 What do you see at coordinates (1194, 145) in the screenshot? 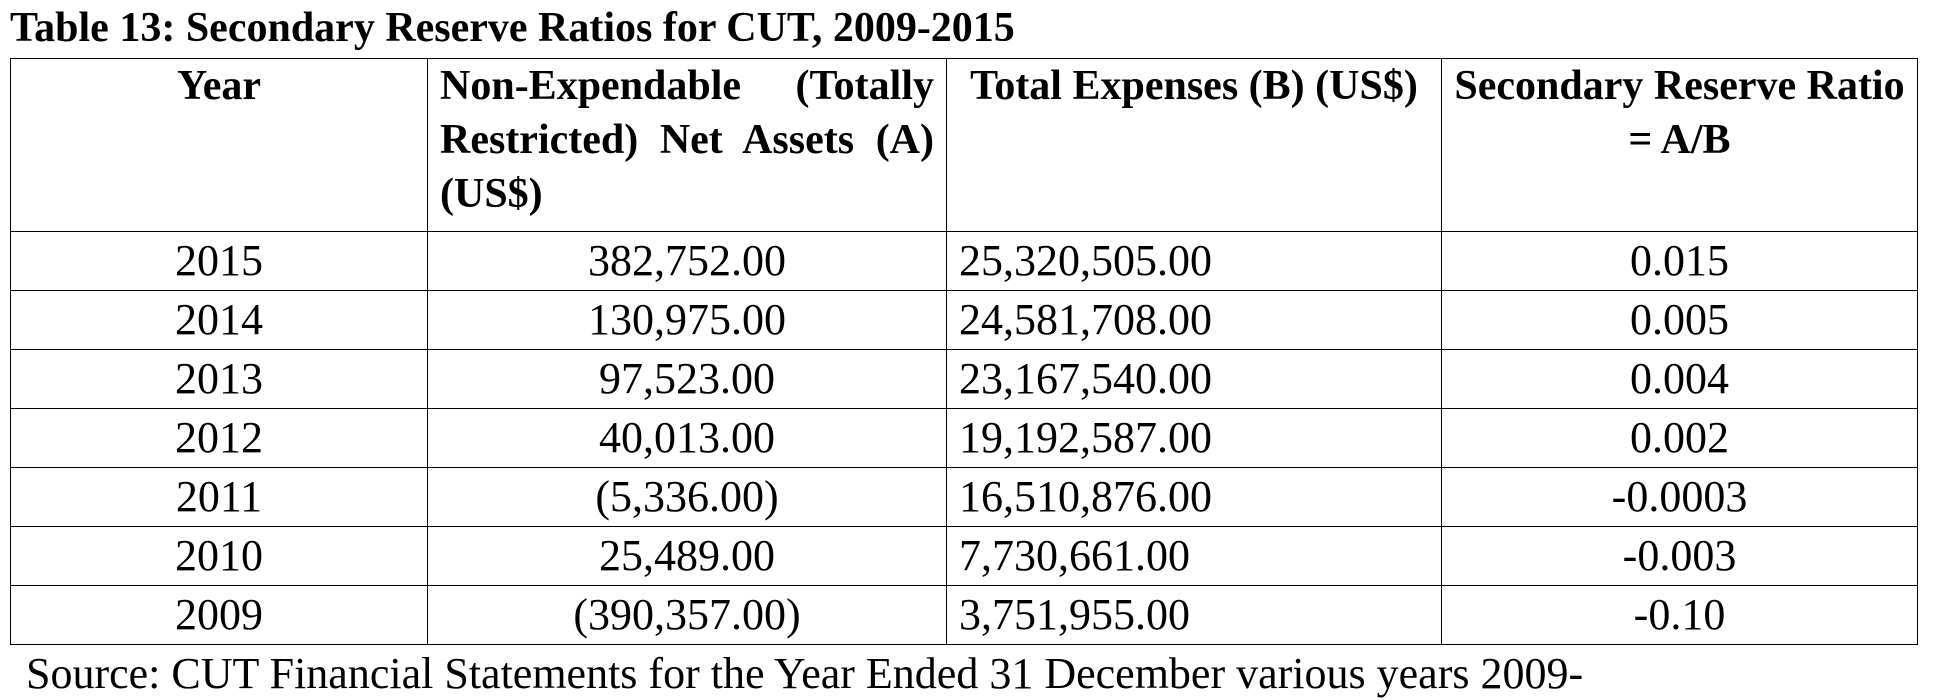
I see `column-header: Total Expenses (B) (US$)` at bounding box center [1194, 145].